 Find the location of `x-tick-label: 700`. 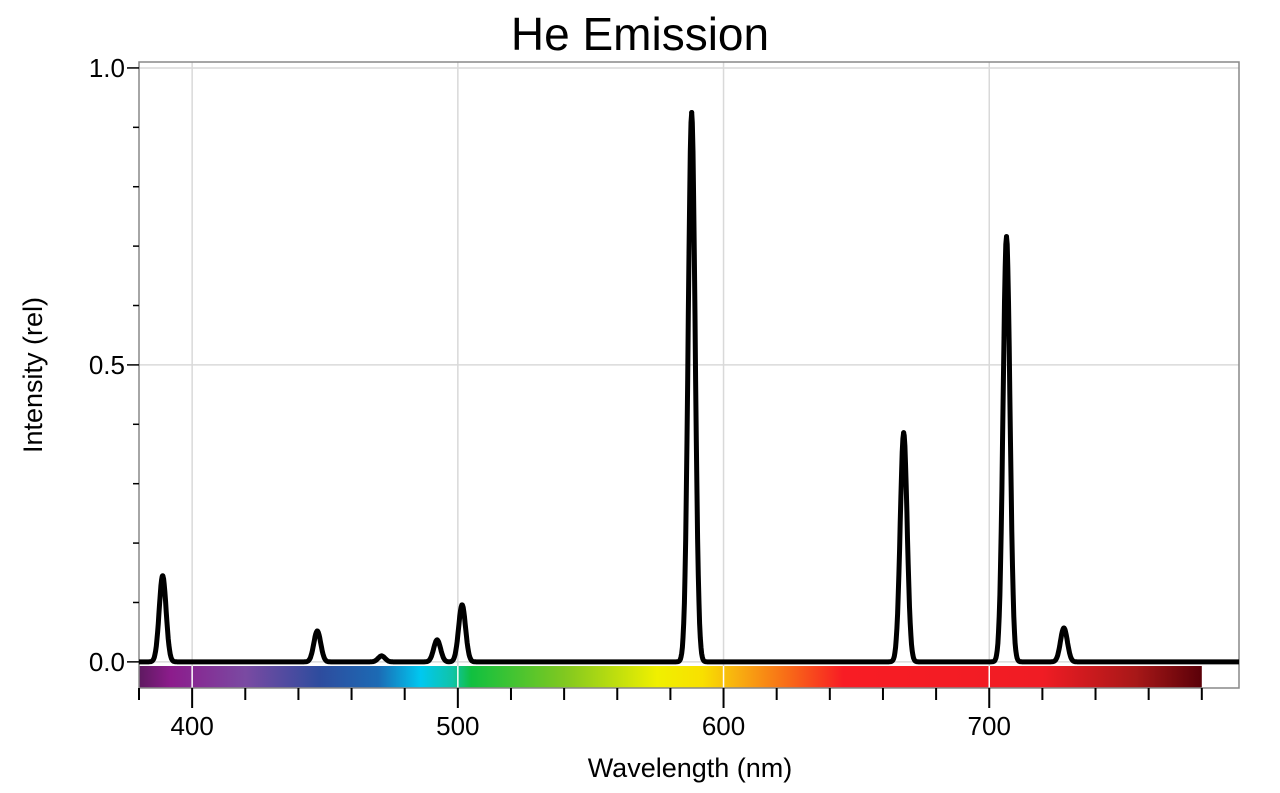

x-tick-label: 700 is located at coordinates (989, 726).